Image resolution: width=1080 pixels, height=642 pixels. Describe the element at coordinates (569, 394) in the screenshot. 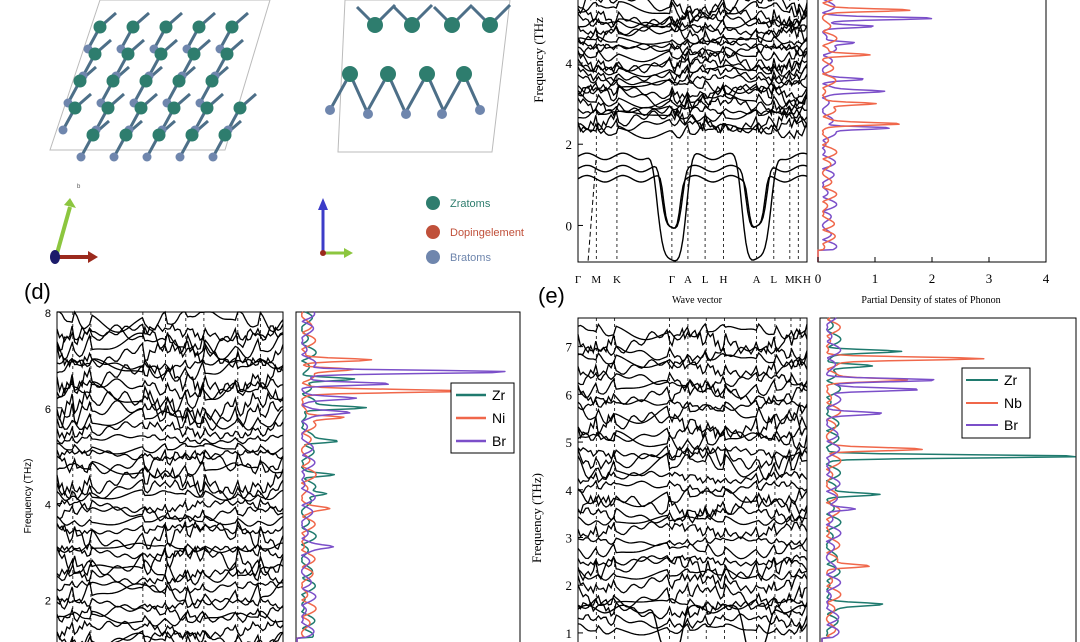

I see `y-tick-label: 6` at that location.